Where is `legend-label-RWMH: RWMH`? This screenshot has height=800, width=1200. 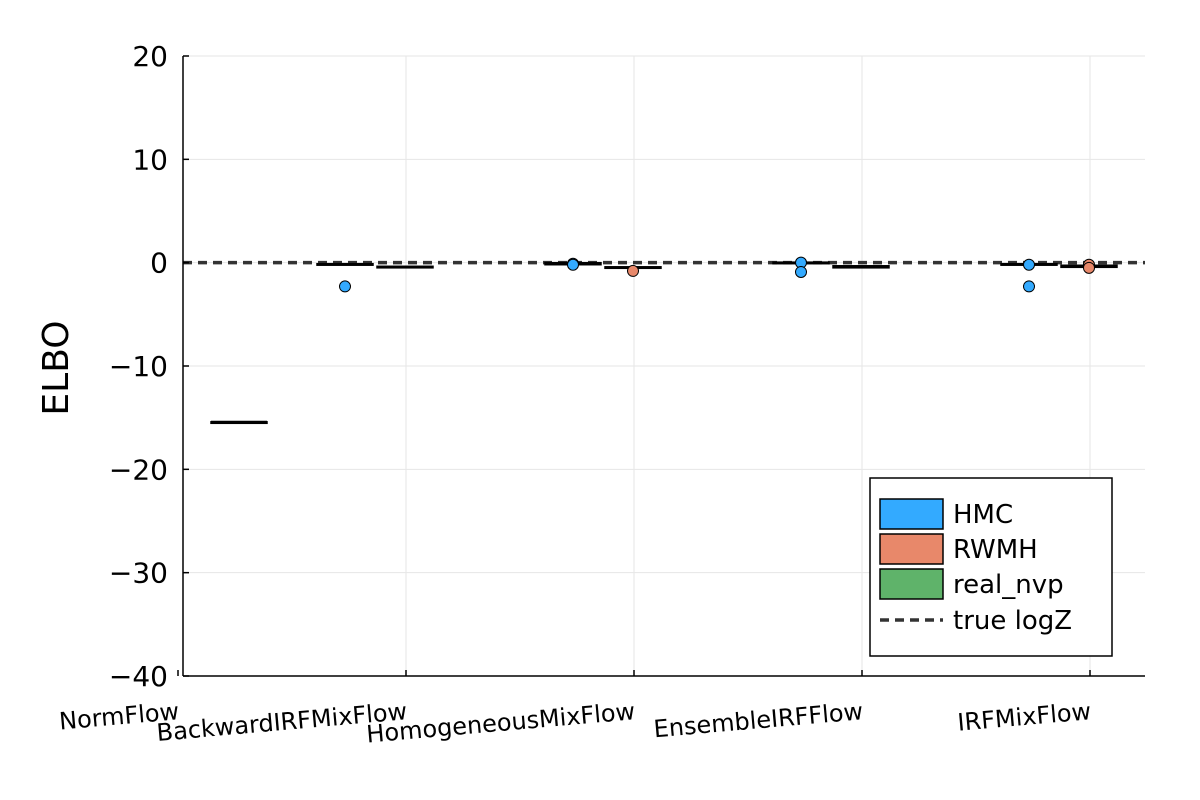 legend-label-RWMH: RWMH is located at coordinates (995, 550).